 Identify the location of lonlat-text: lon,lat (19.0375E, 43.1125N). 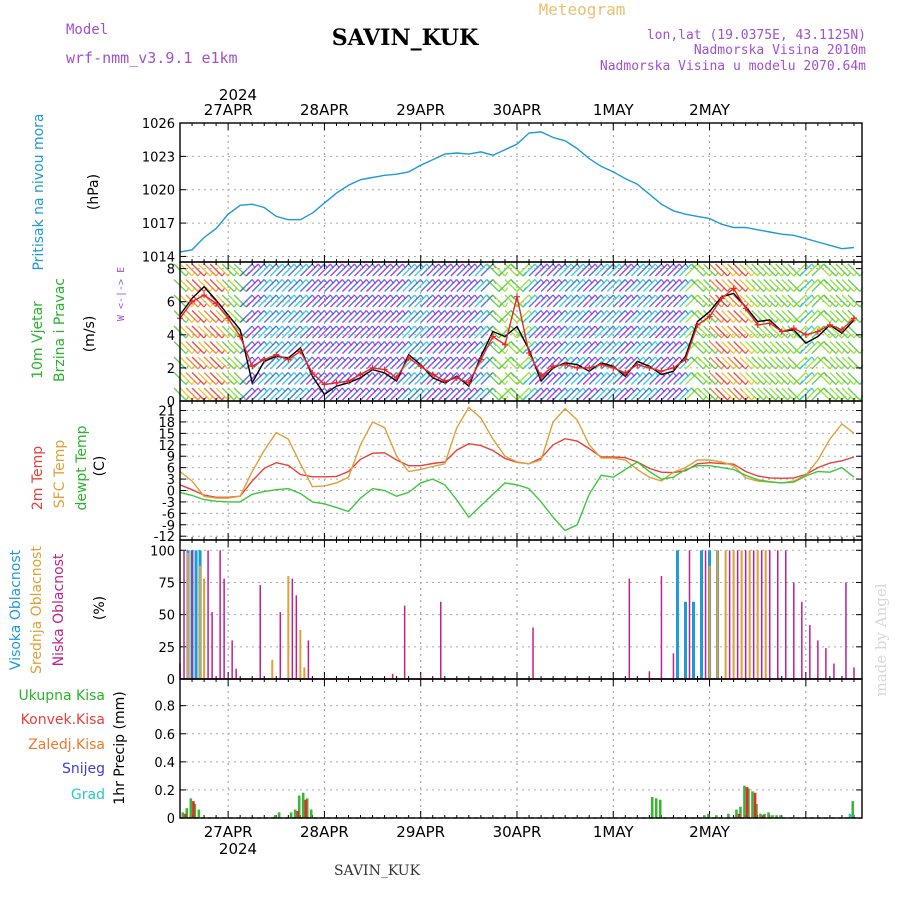
(756, 35).